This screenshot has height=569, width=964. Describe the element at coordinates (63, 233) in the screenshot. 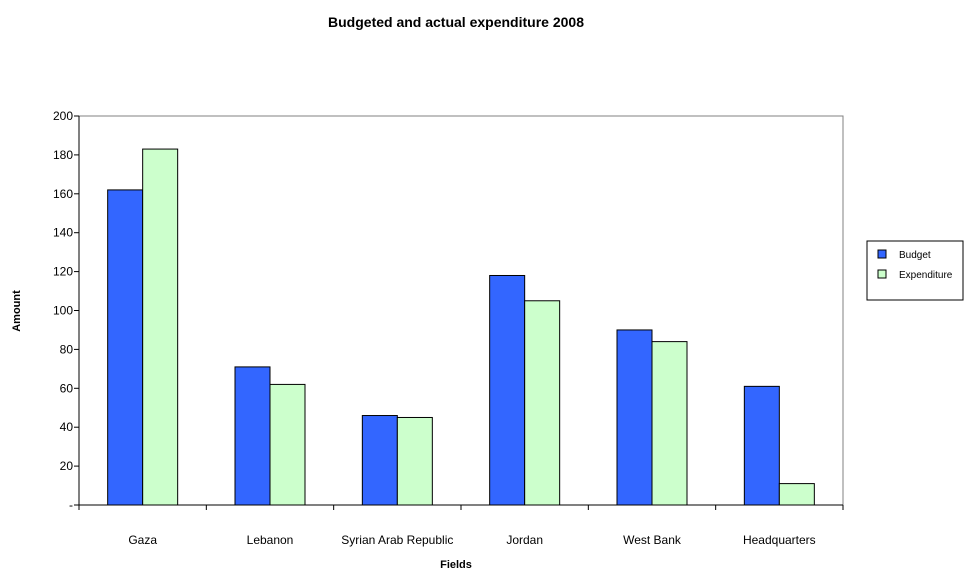

I see `y-tick-label: 140` at that location.